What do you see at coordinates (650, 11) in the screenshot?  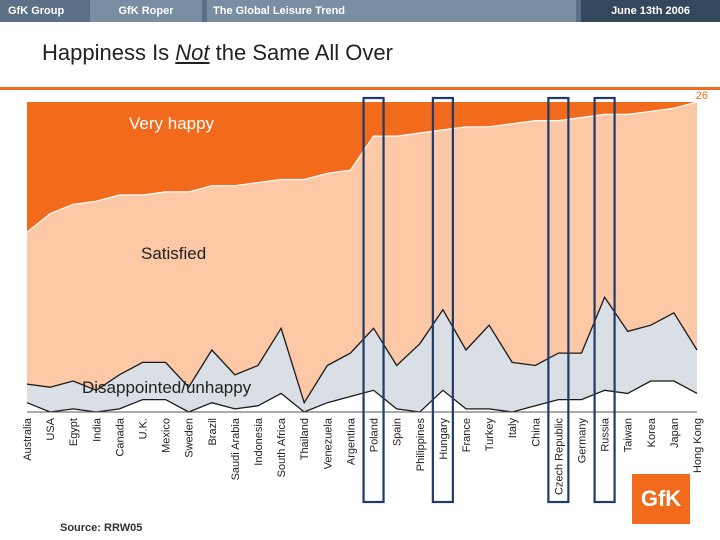 I see `tab-date: June 13th 2006` at bounding box center [650, 11].